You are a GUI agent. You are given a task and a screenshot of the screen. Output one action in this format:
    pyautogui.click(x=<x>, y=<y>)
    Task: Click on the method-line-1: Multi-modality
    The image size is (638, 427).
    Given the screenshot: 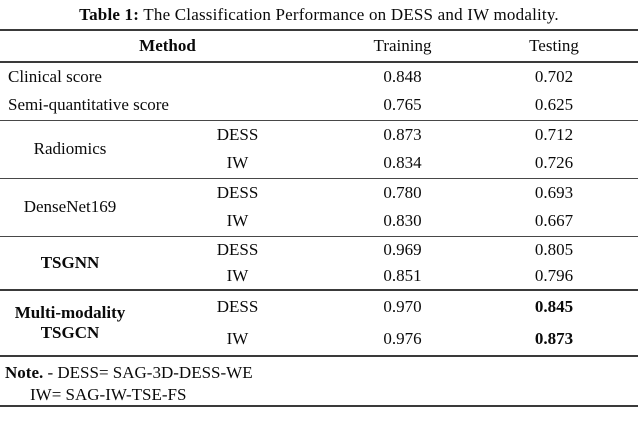 What is the action you would take?
    pyautogui.click(x=70, y=312)
    